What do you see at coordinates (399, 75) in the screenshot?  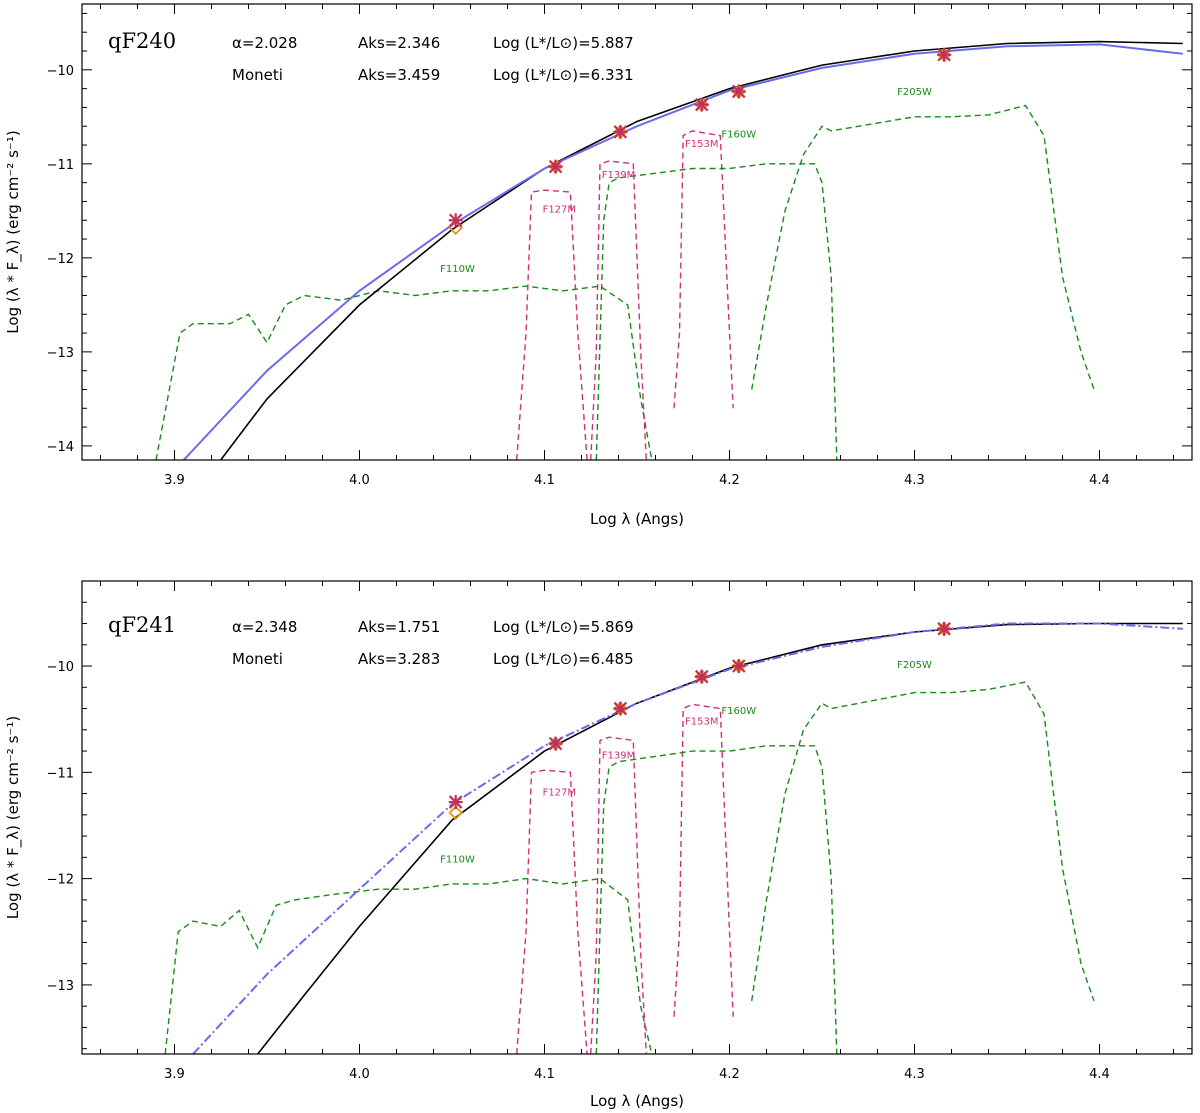 I see `aks-moneti-value: Aks=3.459` at bounding box center [399, 75].